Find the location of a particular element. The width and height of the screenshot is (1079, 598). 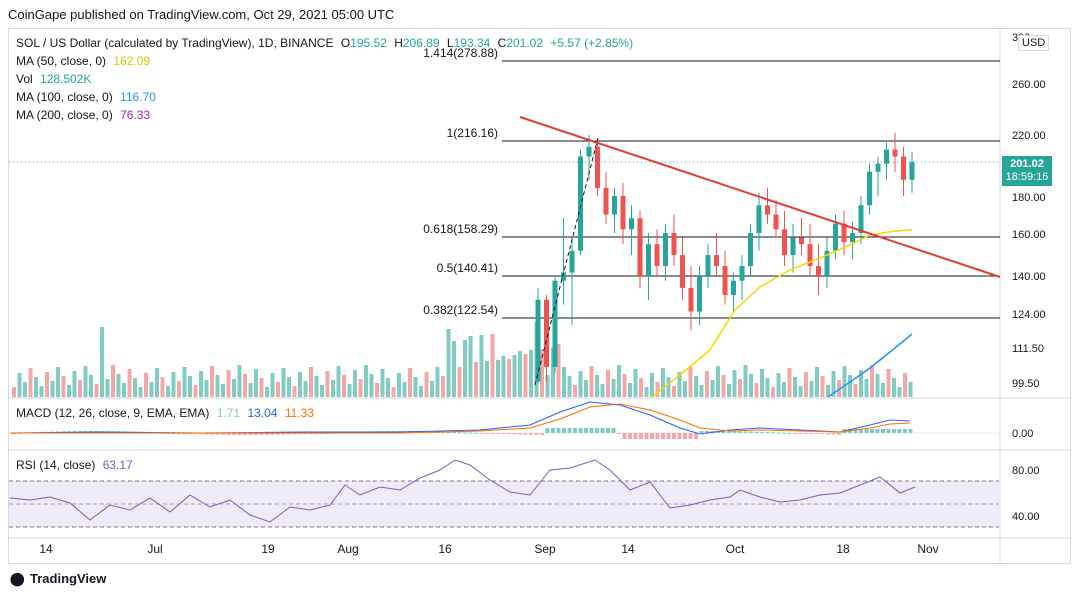

open-value: 195.52 is located at coordinates (368, 43).